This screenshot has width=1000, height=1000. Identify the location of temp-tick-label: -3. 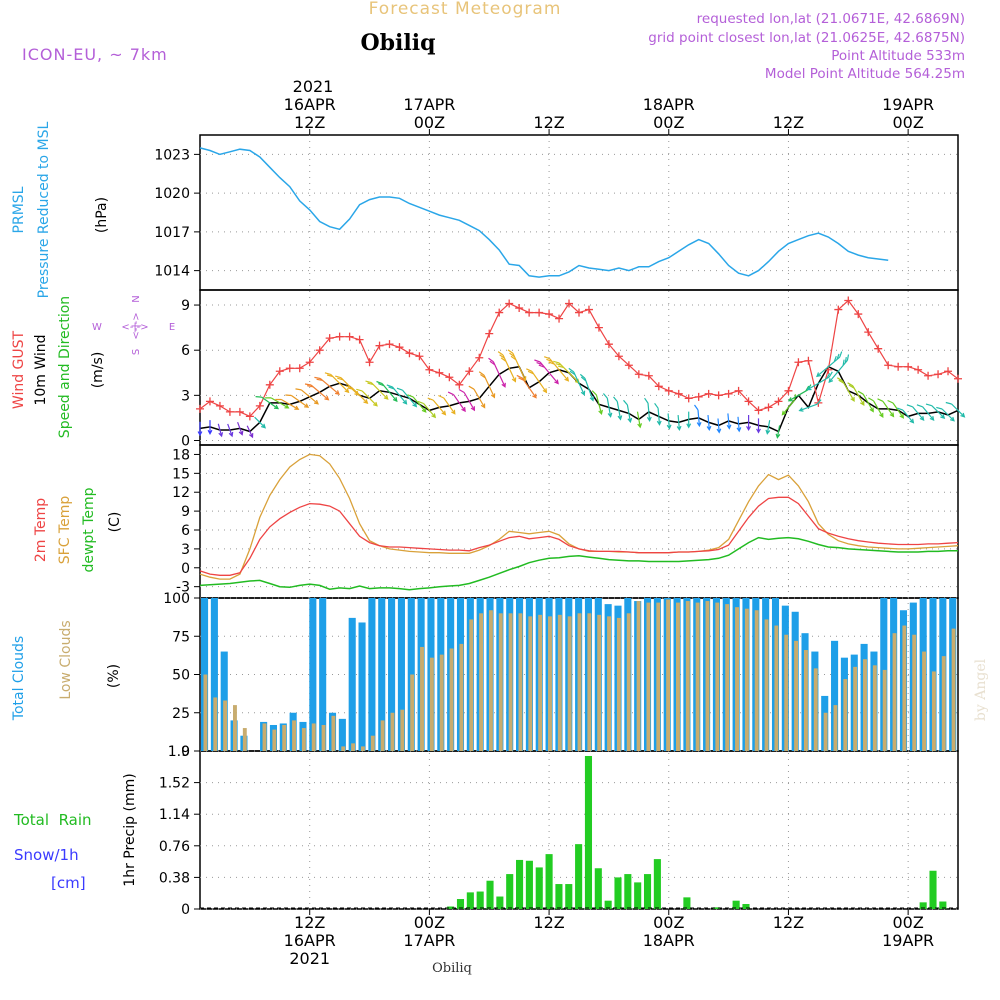
(183, 588).